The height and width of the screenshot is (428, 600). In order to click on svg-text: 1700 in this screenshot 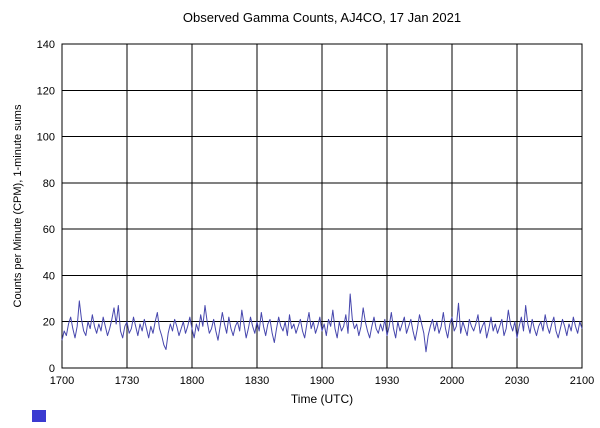, I will do `click(62, 381)`.